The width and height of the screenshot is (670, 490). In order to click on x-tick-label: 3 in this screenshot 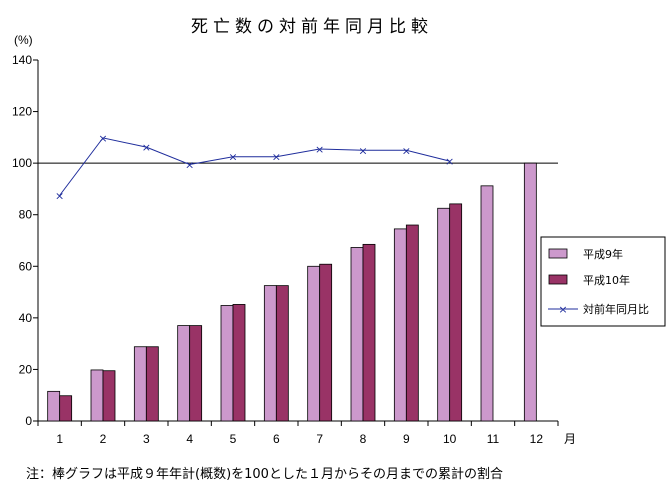, I will do `click(146, 439)`.